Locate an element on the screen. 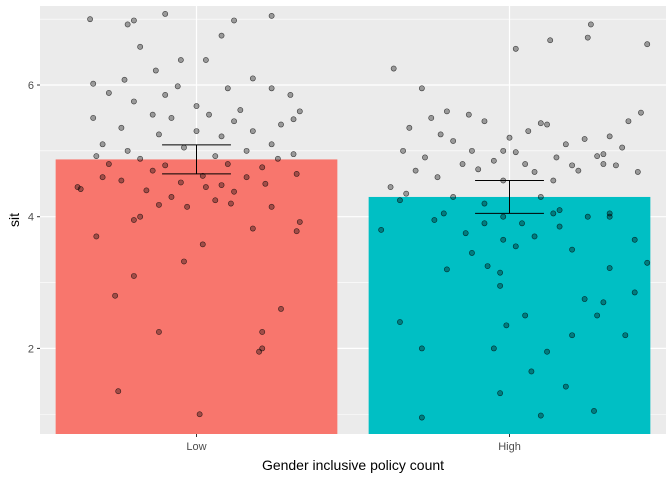 The width and height of the screenshot is (672, 480). y-tick-label: 6 is located at coordinates (31, 86).